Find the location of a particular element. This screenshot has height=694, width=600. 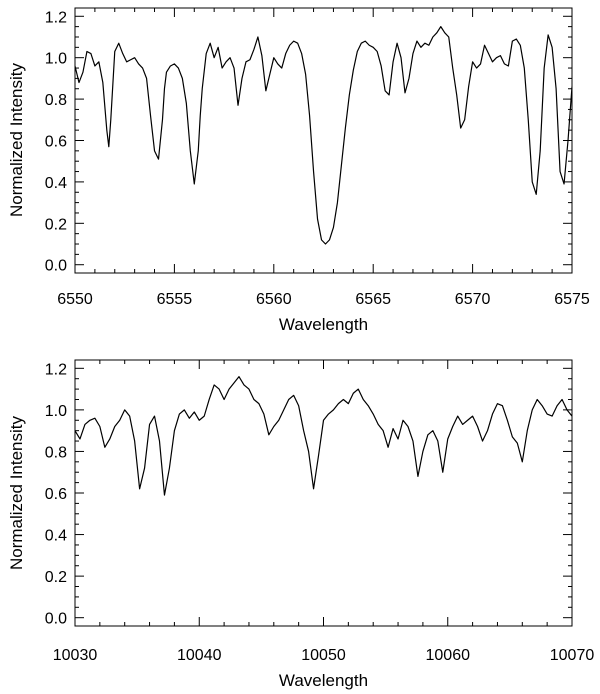

spectrum-line is located at coordinates (323, 436).